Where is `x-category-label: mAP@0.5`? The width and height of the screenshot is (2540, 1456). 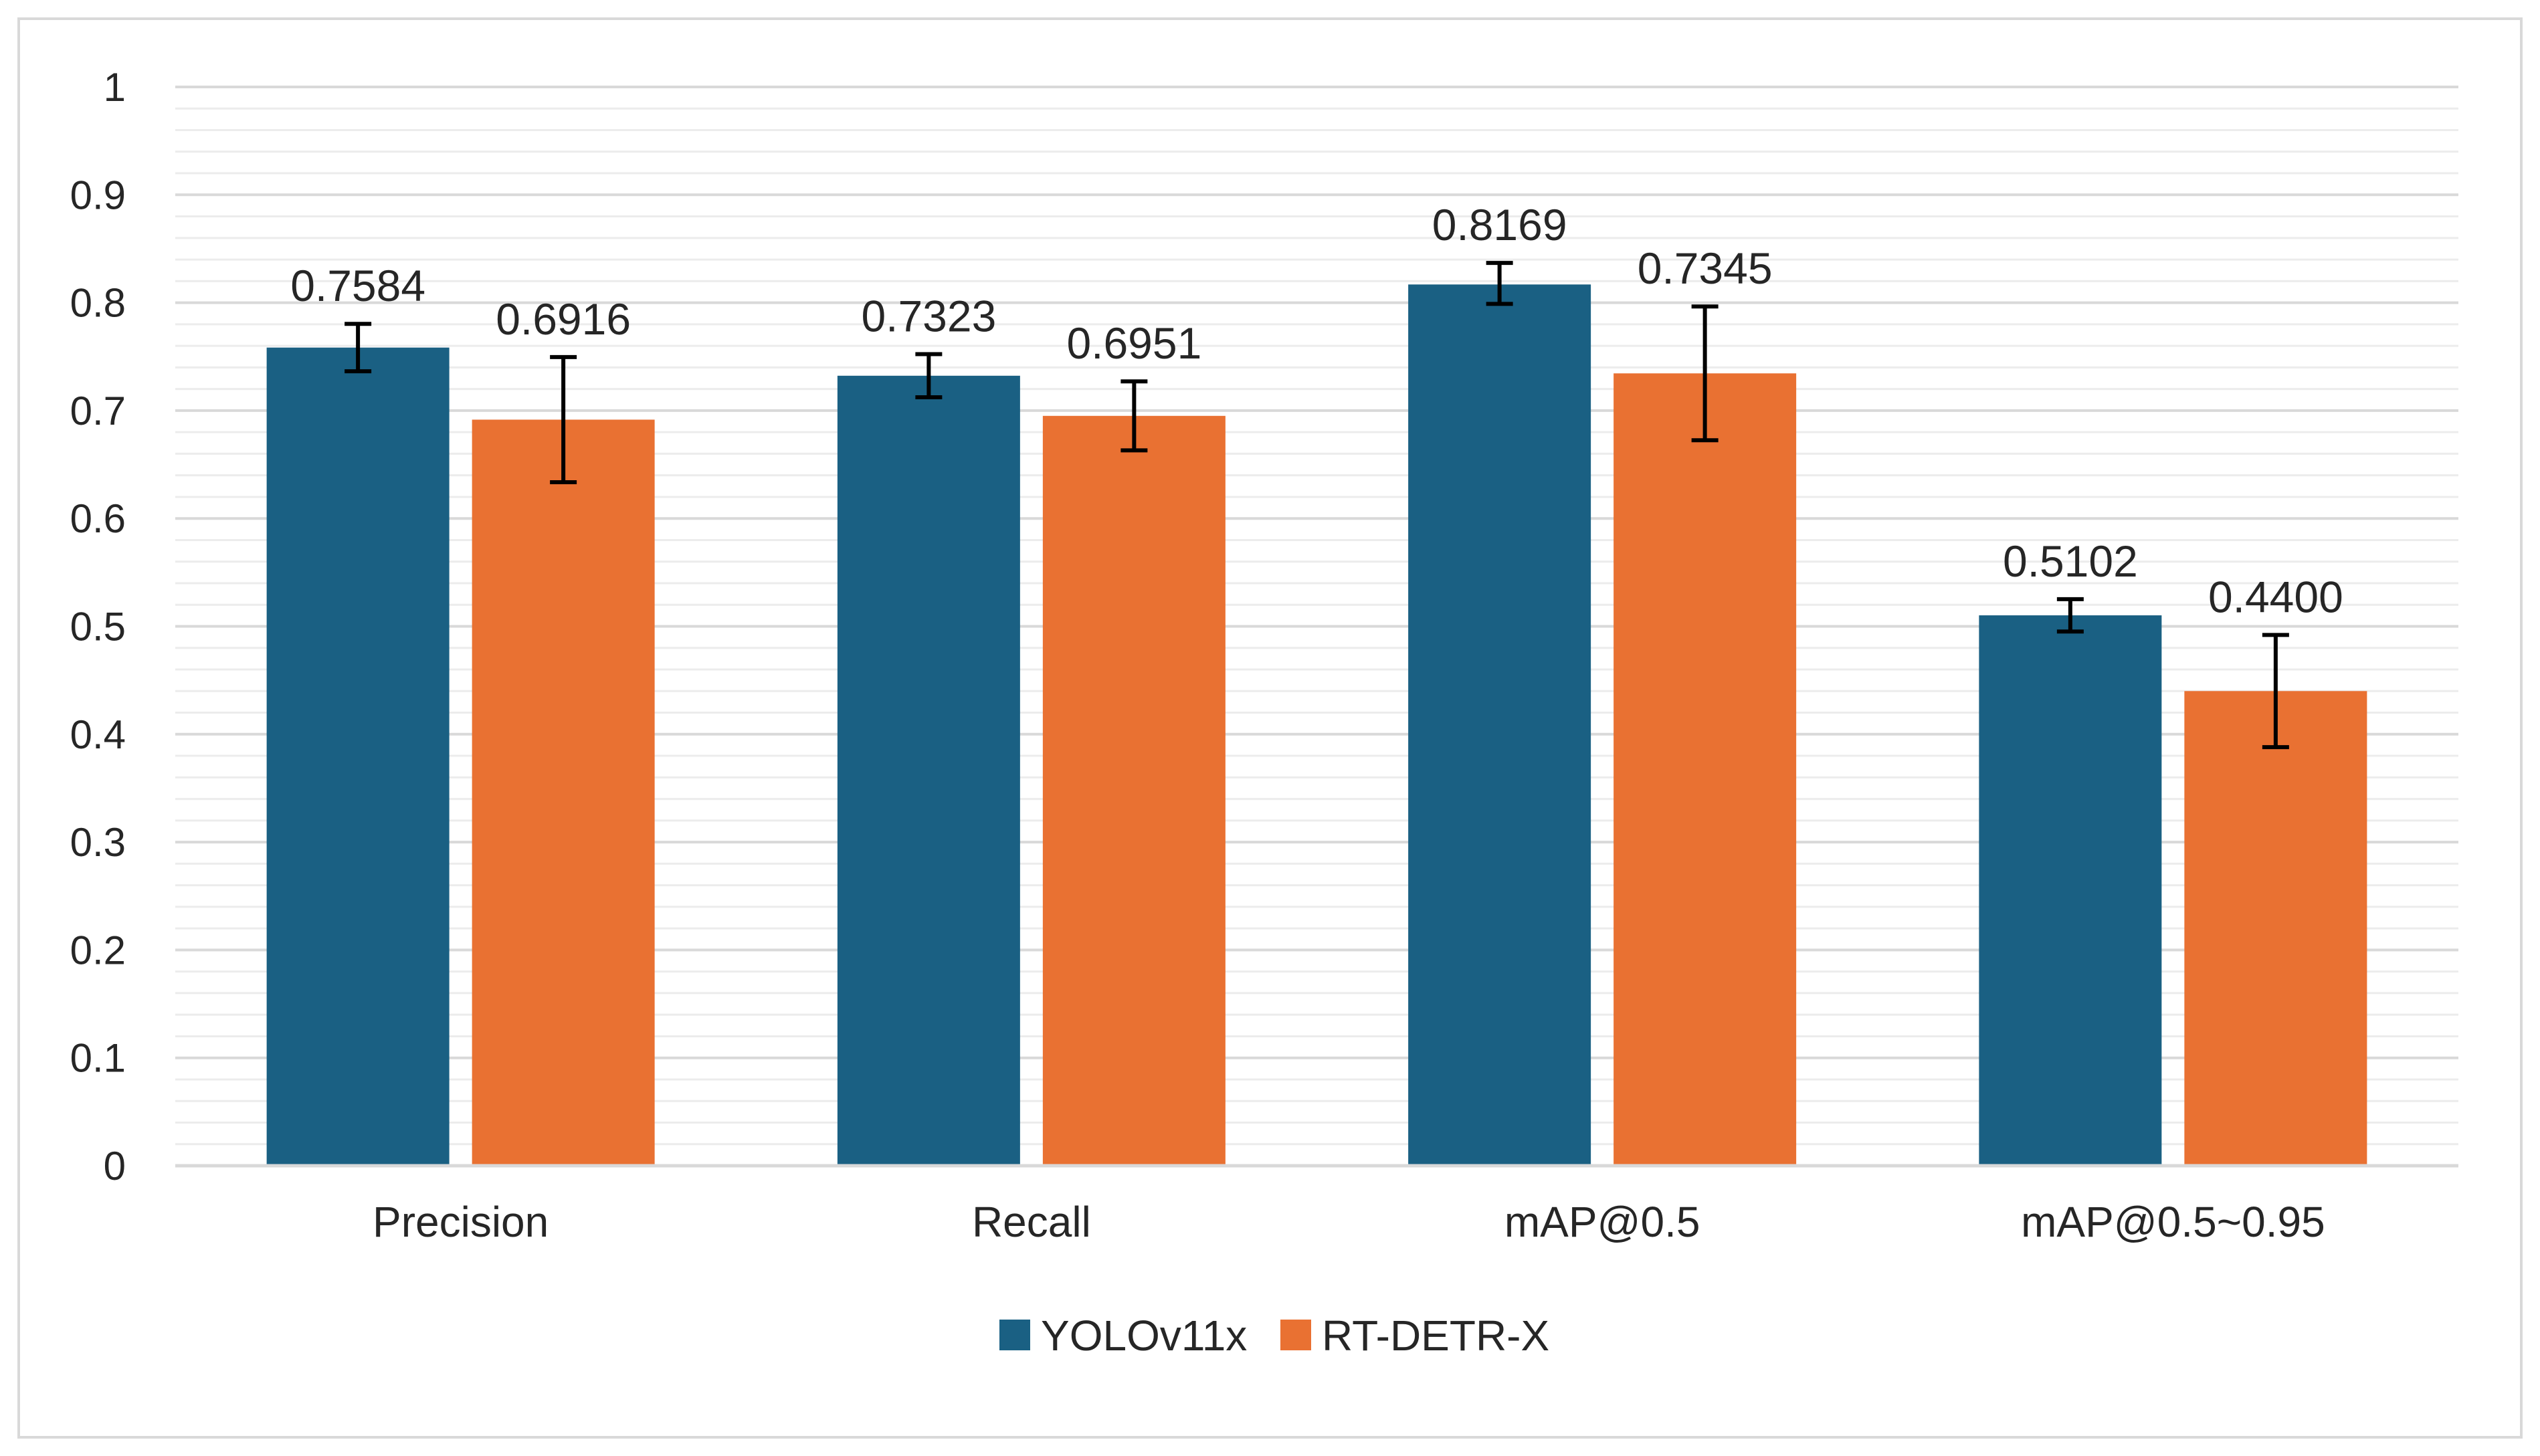 x-category-label: mAP@0.5 is located at coordinates (1602, 1222).